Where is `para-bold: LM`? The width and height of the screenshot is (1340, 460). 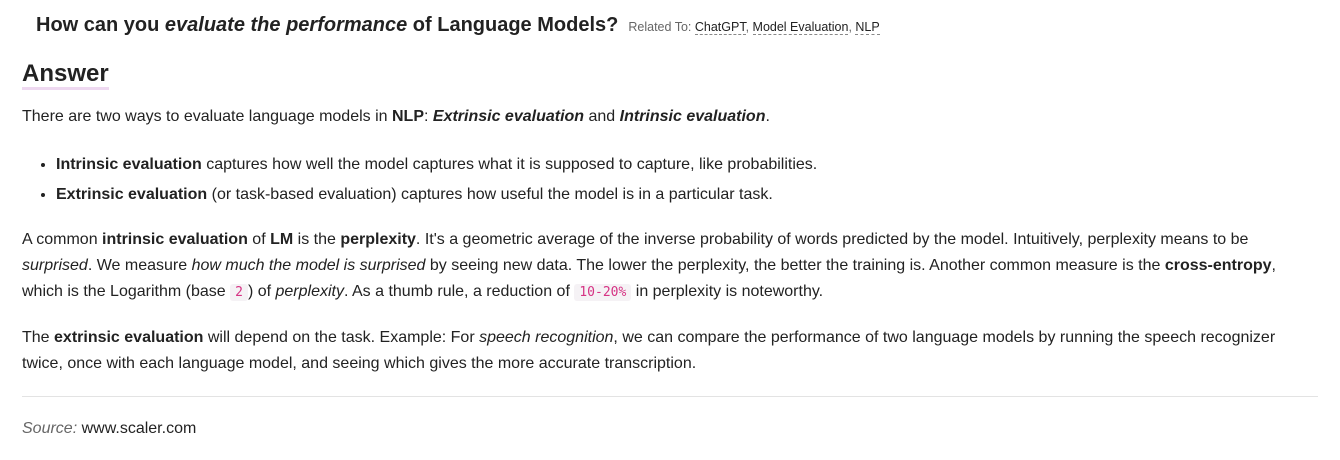 para-bold: LM is located at coordinates (282, 239).